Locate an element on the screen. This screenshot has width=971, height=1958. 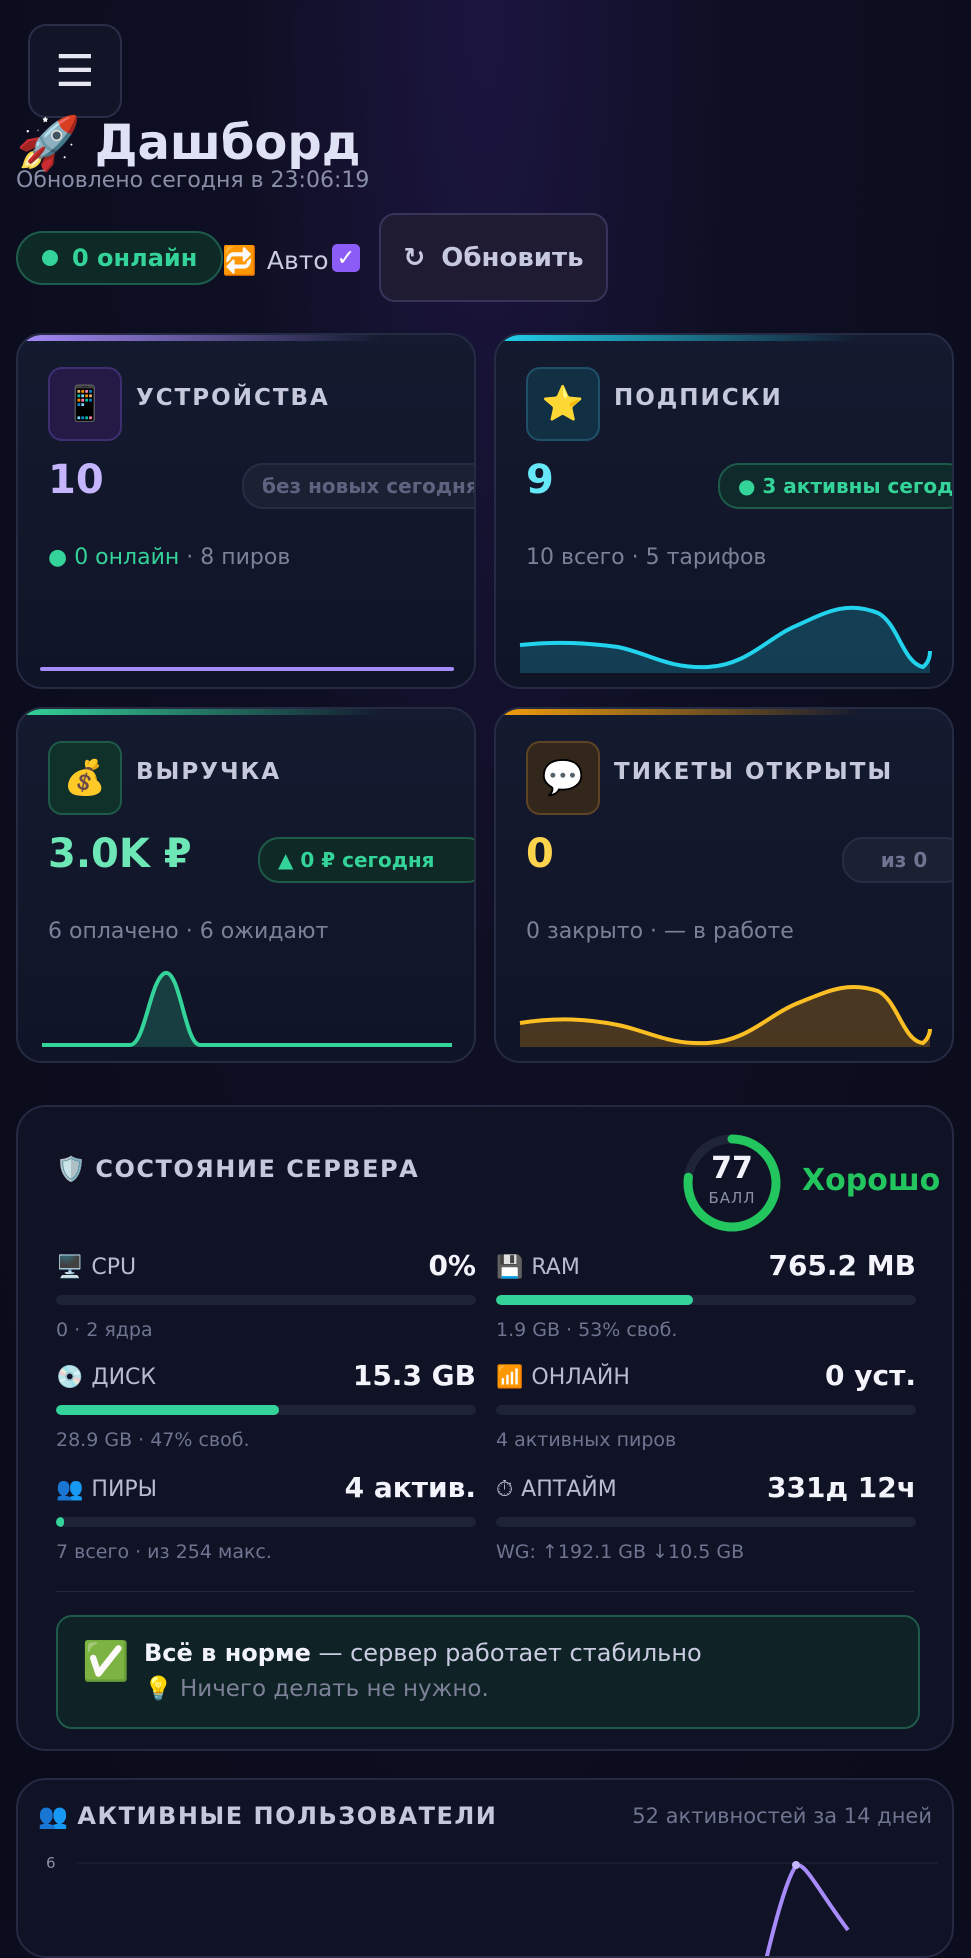
subscriptions-badge: ● 3 активны сегодня is located at coordinates (835, 486).